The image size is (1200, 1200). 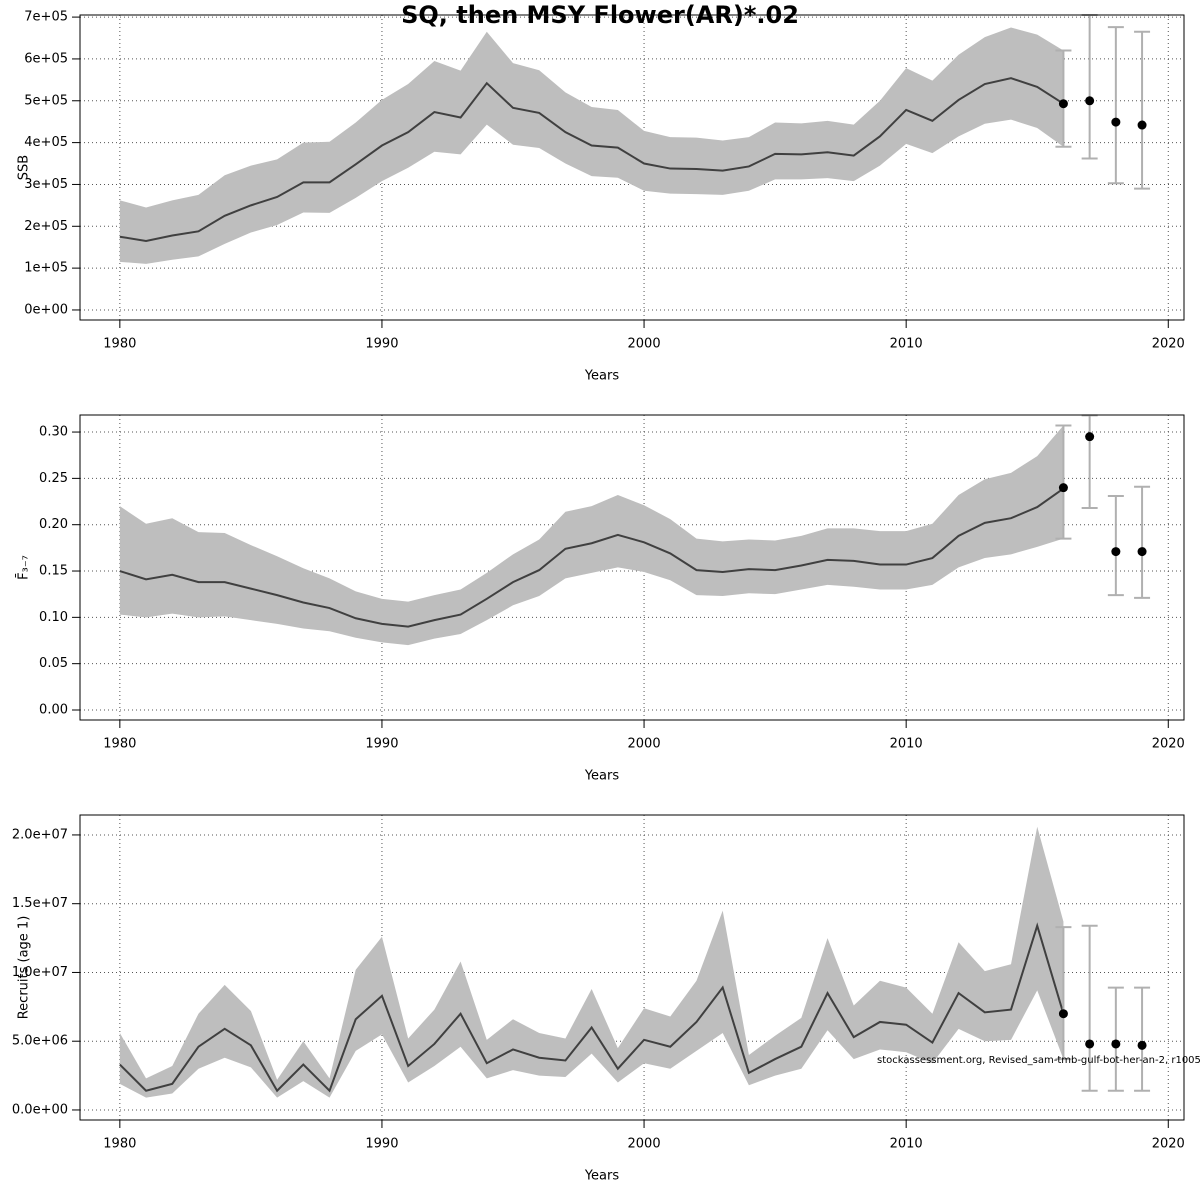 What do you see at coordinates (53, 432) in the screenshot?
I see `y-tick-label: 0.30` at bounding box center [53, 432].